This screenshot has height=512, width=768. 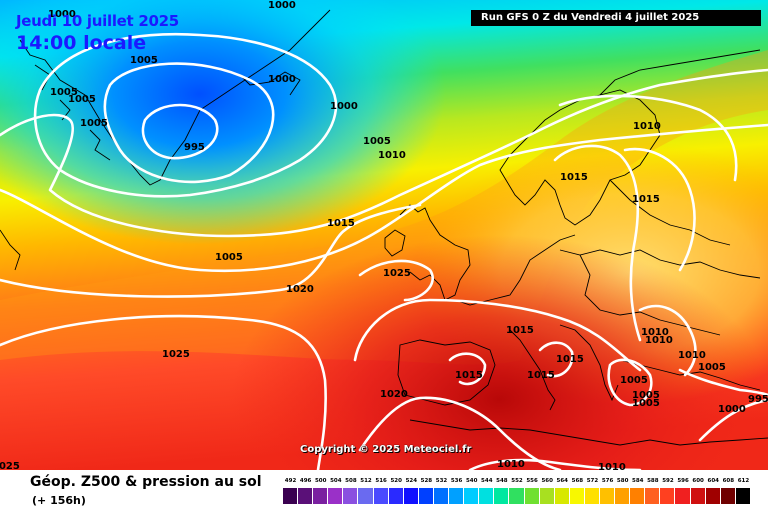 What do you see at coordinates (81, 43) in the screenshot?
I see `forecast-time-label: 14:00 locale` at bounding box center [81, 43].